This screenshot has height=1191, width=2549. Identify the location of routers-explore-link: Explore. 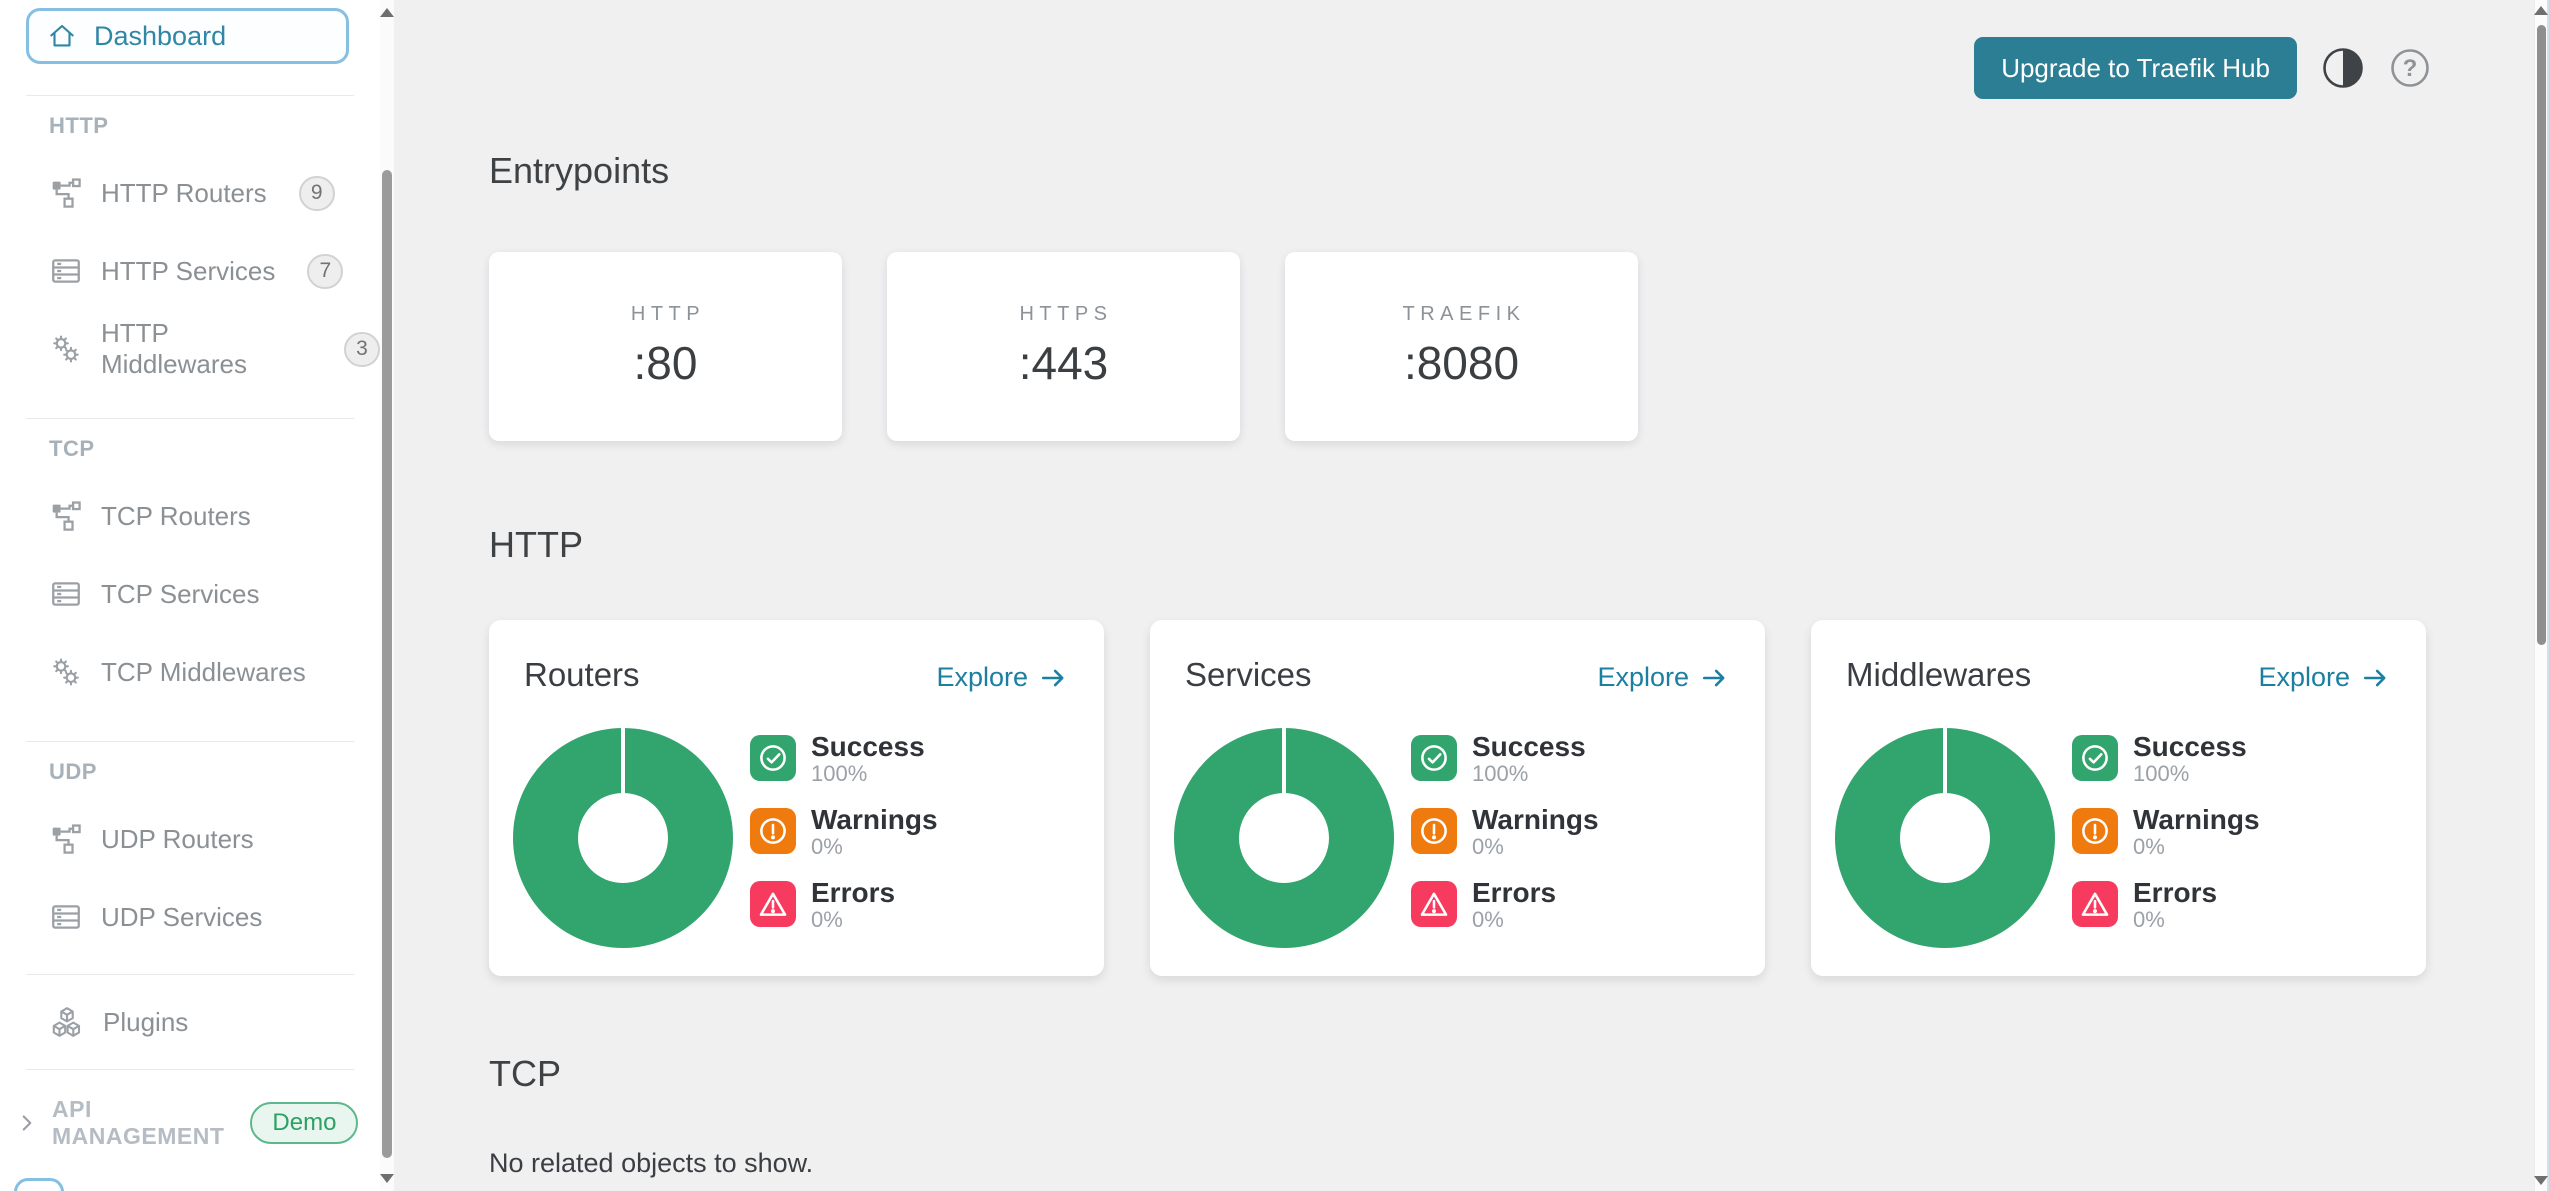
(1002, 677).